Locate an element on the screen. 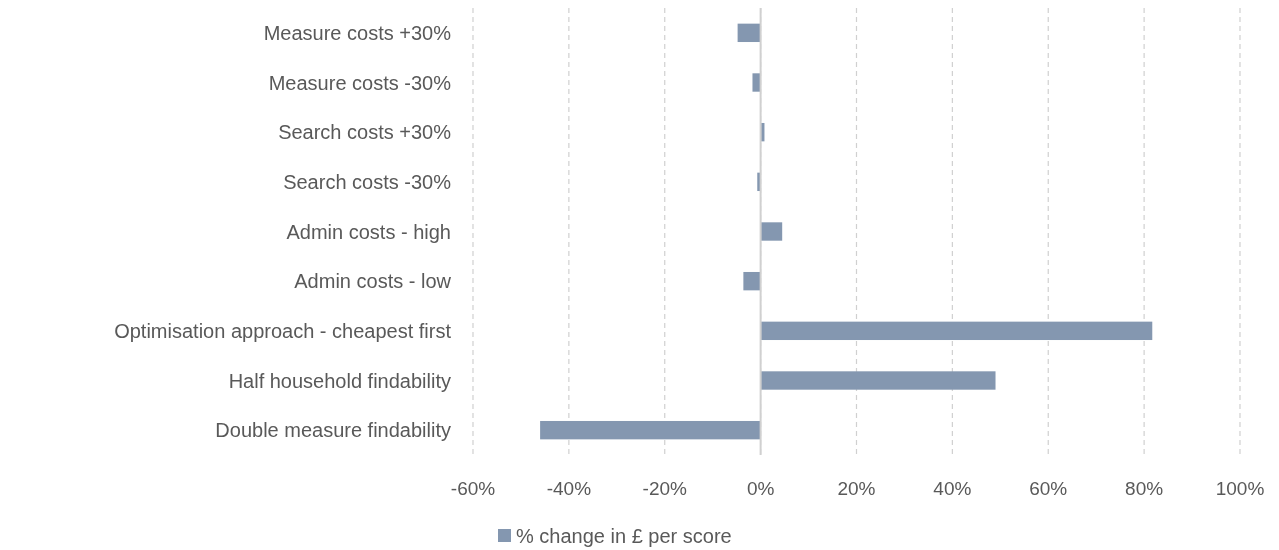  x-tick-label: 40% is located at coordinates (952, 488).